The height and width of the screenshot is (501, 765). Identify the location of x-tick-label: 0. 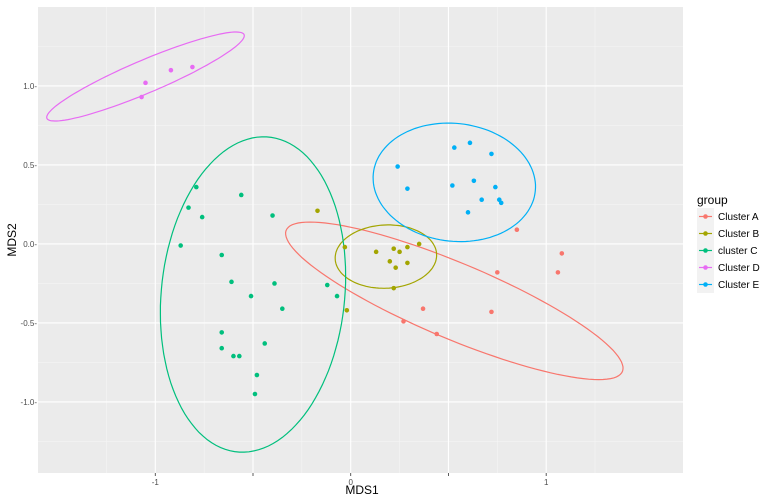
(351, 482).